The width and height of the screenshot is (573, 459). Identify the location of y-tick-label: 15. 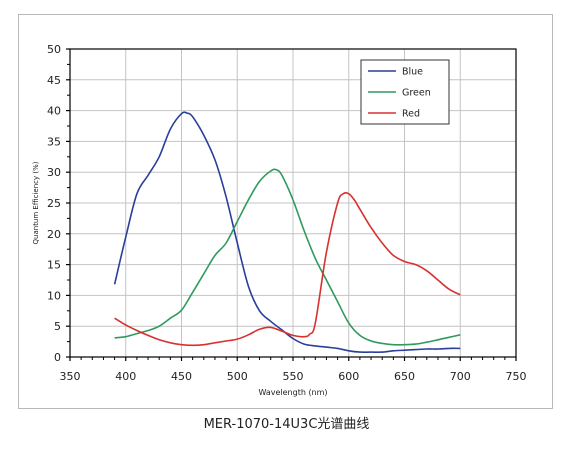
(54, 265).